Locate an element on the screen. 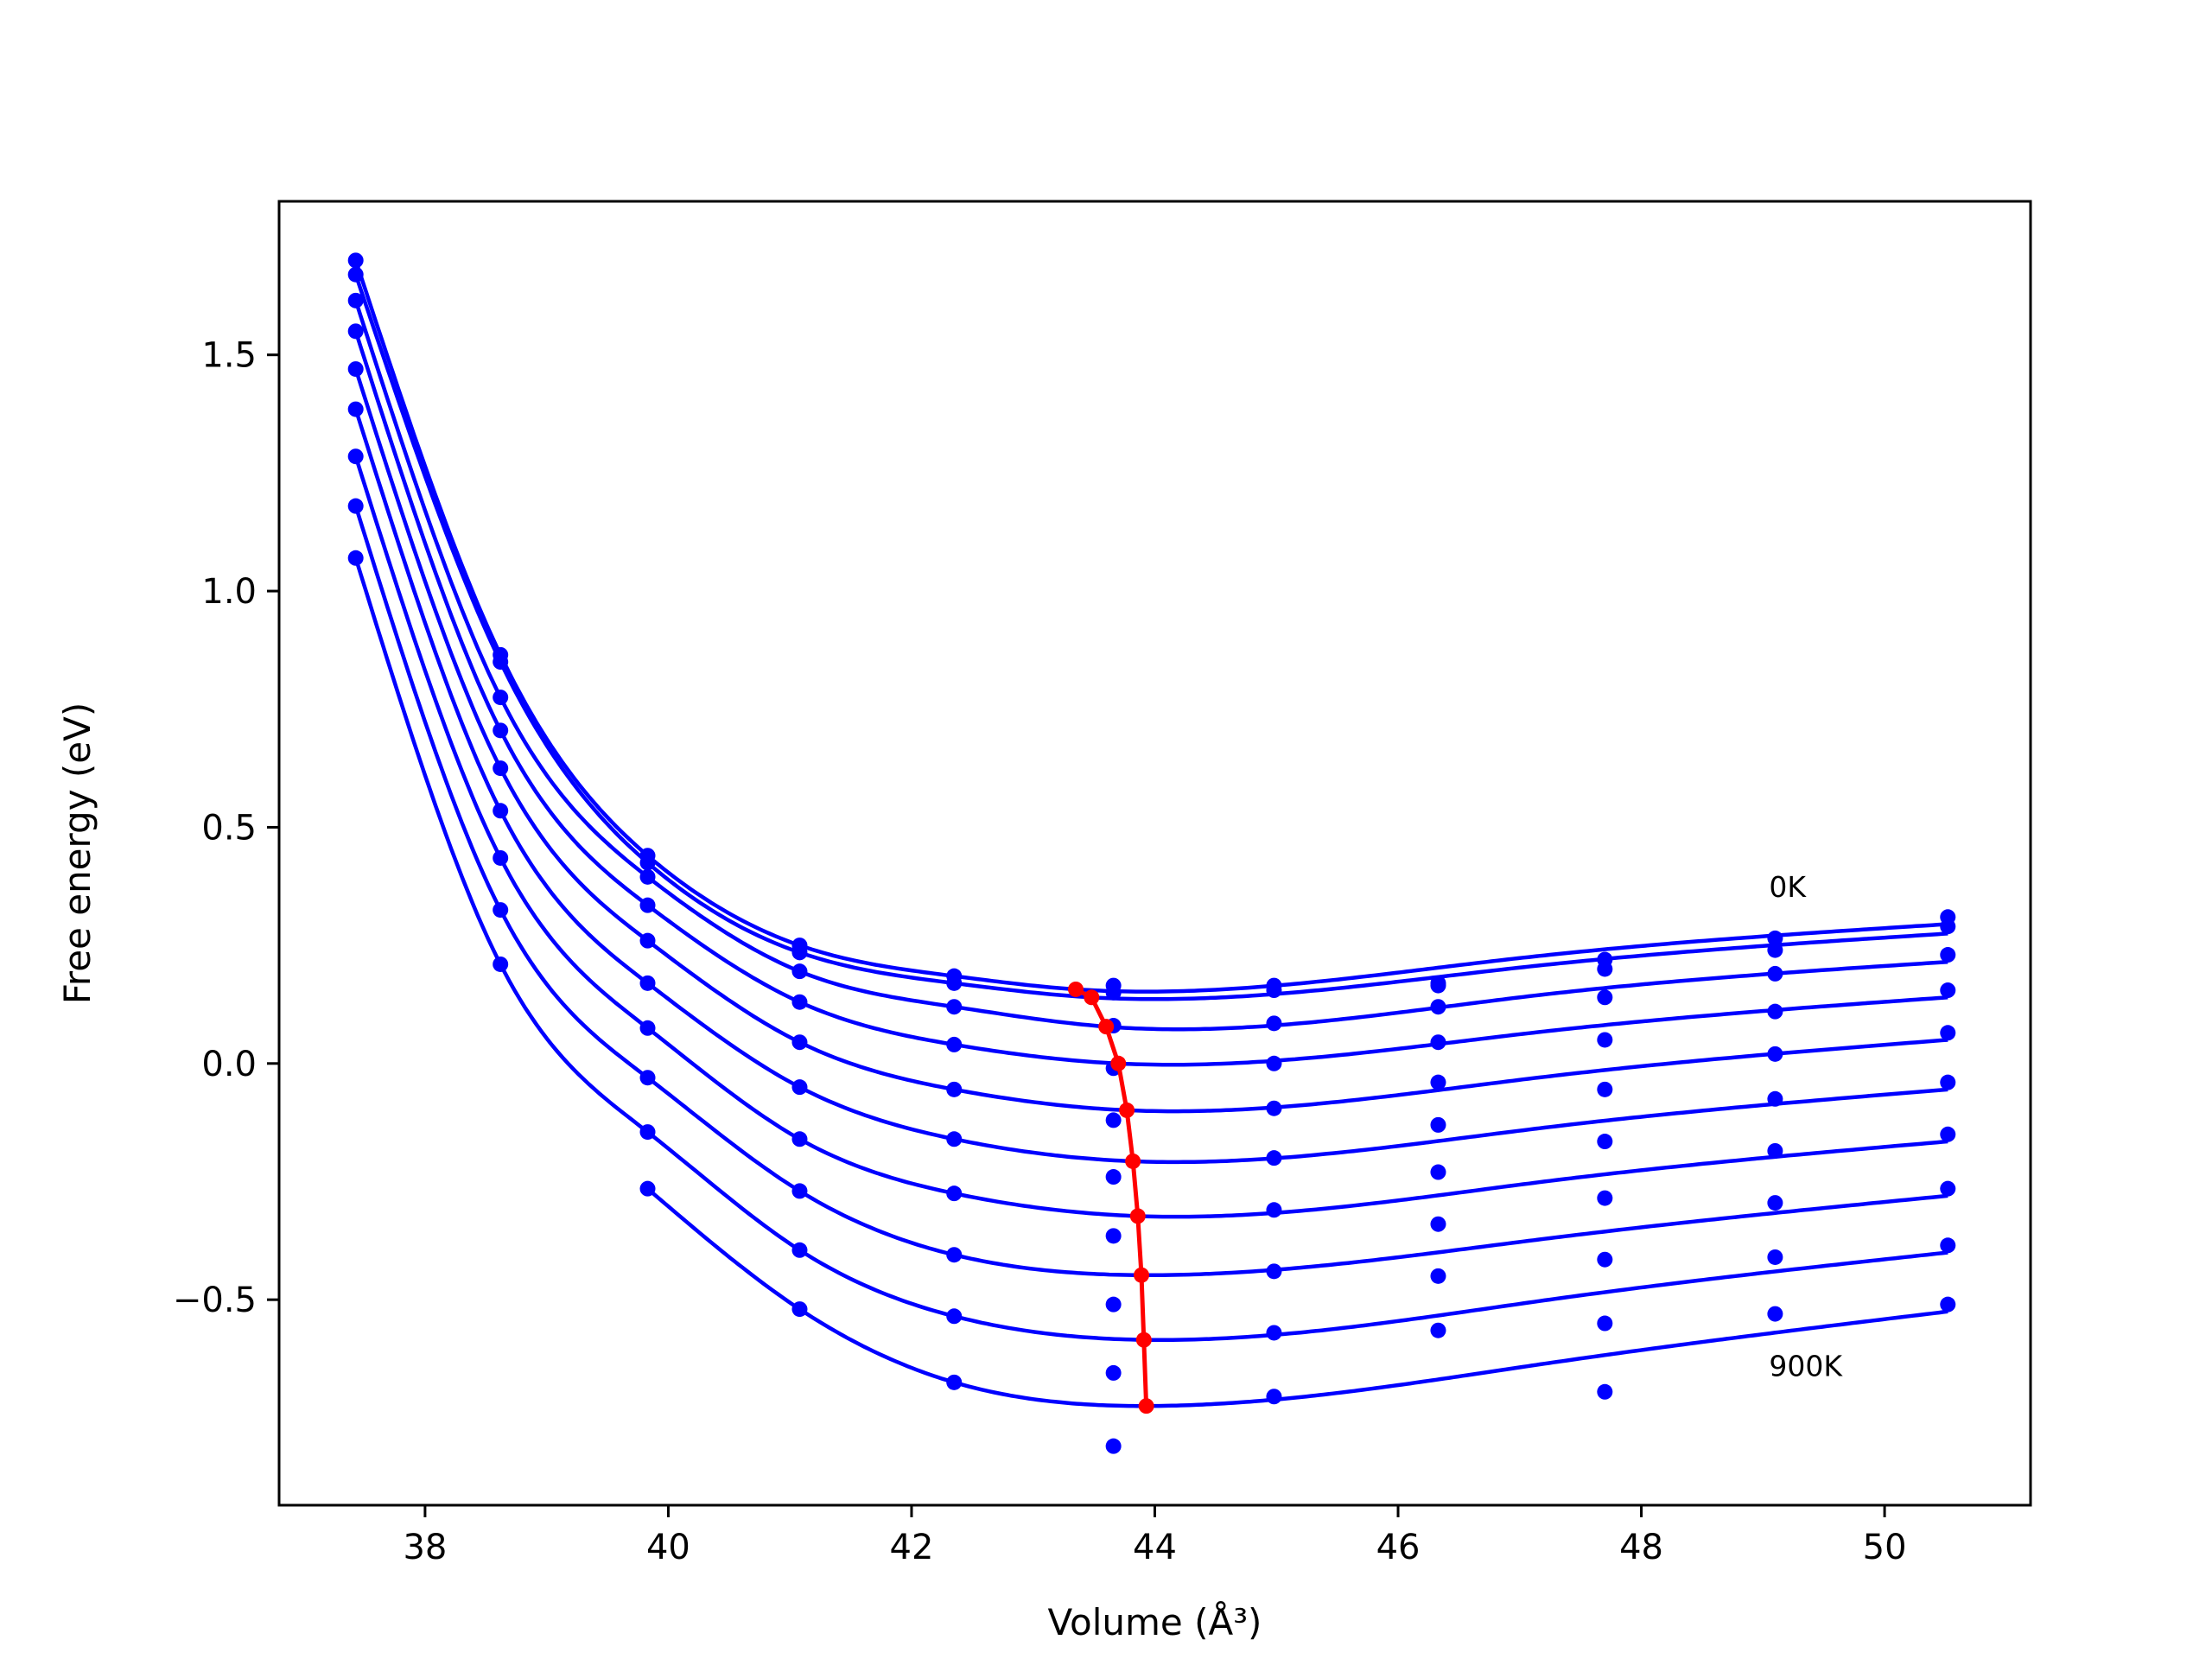 Image resolution: width=2212 pixels, height=1659 pixels. x-tick-label: 38 is located at coordinates (425, 1547).